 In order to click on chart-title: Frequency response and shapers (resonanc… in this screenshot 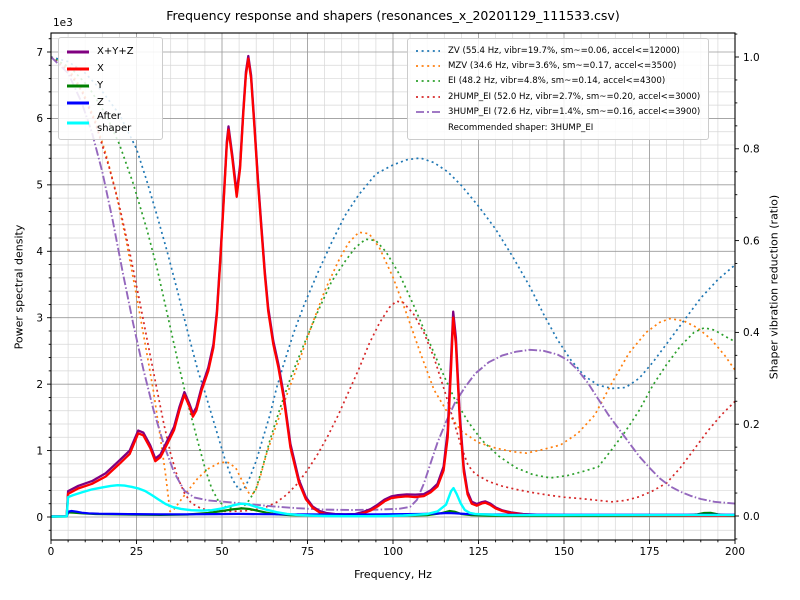, I will do `click(393, 15)`.